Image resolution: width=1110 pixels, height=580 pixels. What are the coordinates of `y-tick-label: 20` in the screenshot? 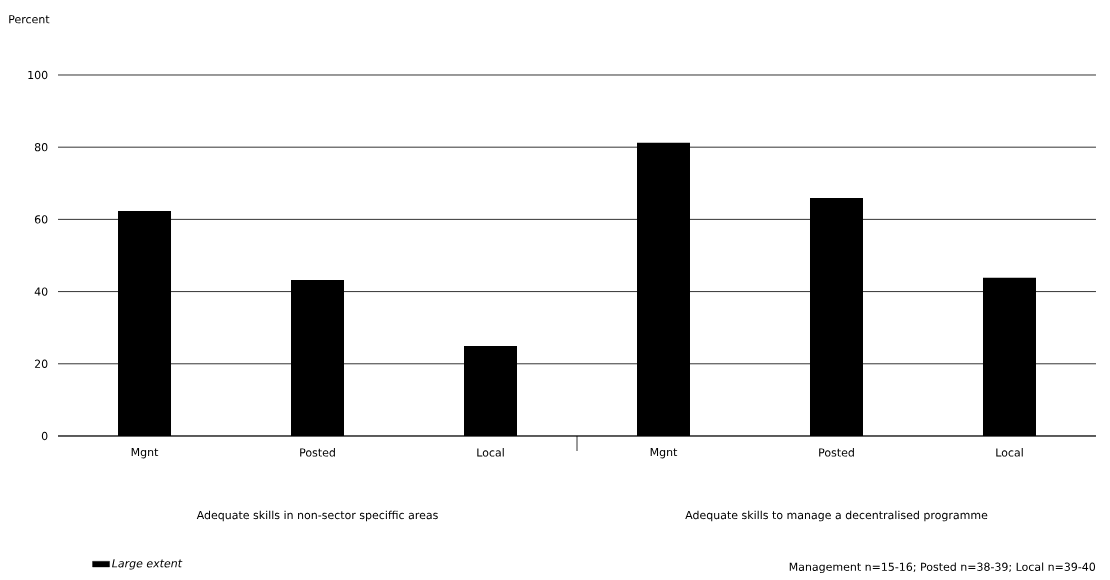 It's located at (41, 363).